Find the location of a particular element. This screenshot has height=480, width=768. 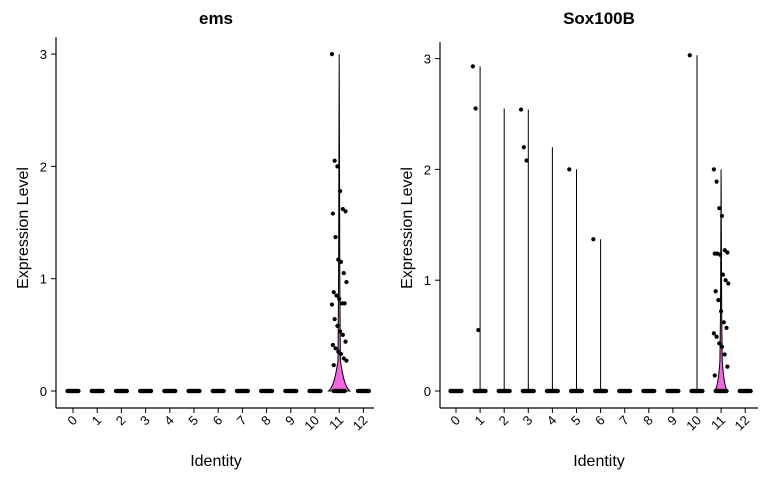

x-axis-label-ems: Identity is located at coordinates (216, 461).